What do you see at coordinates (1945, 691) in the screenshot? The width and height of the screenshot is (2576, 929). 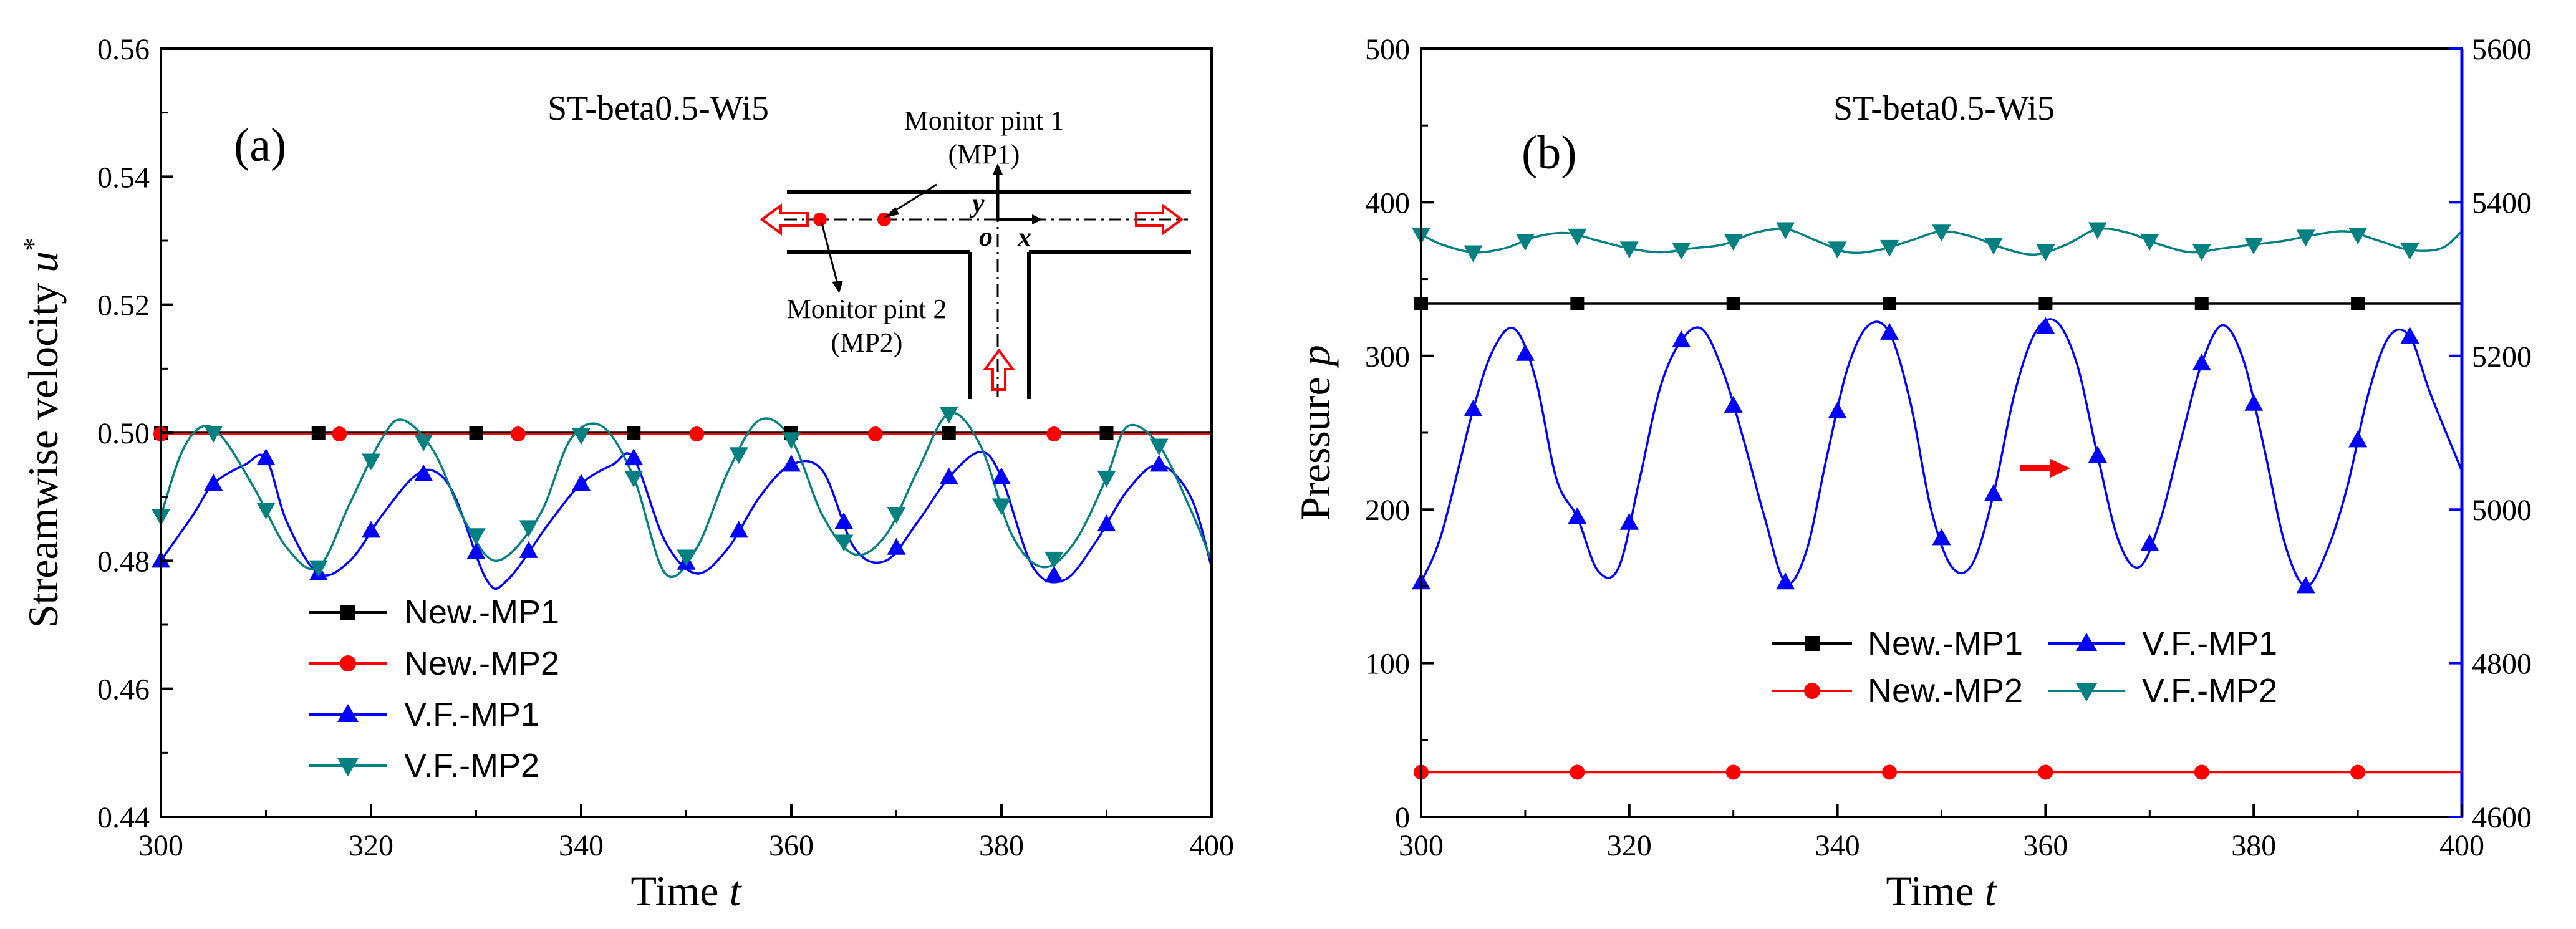 I see `legend-b-label-new-mp2: New.-MP2` at bounding box center [1945, 691].